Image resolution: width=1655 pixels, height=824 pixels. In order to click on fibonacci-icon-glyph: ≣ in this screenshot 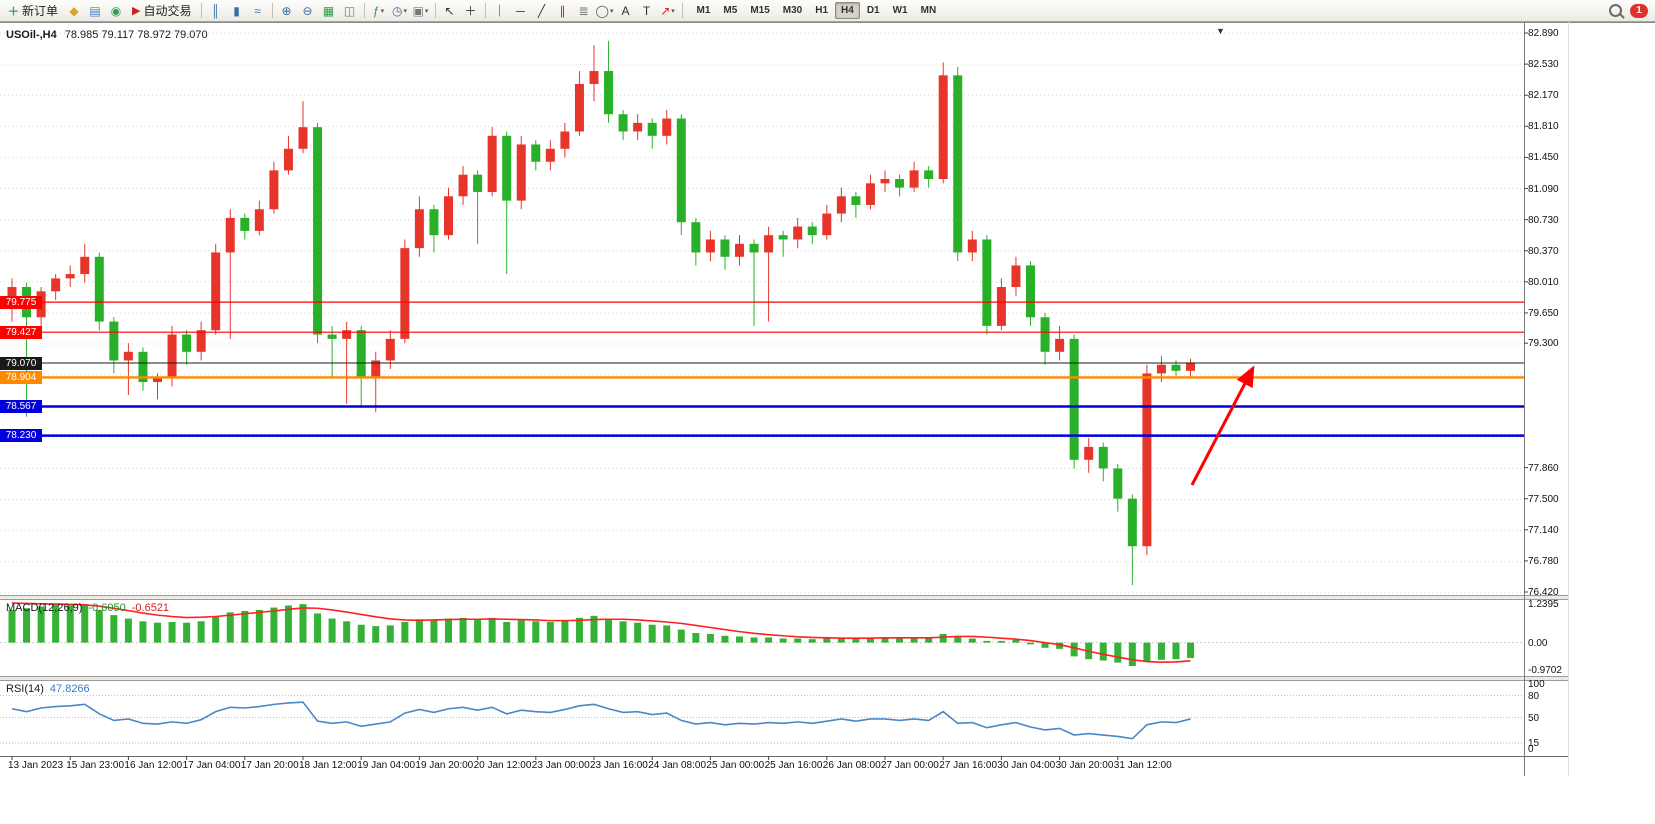, I will do `click(583, 10)`.